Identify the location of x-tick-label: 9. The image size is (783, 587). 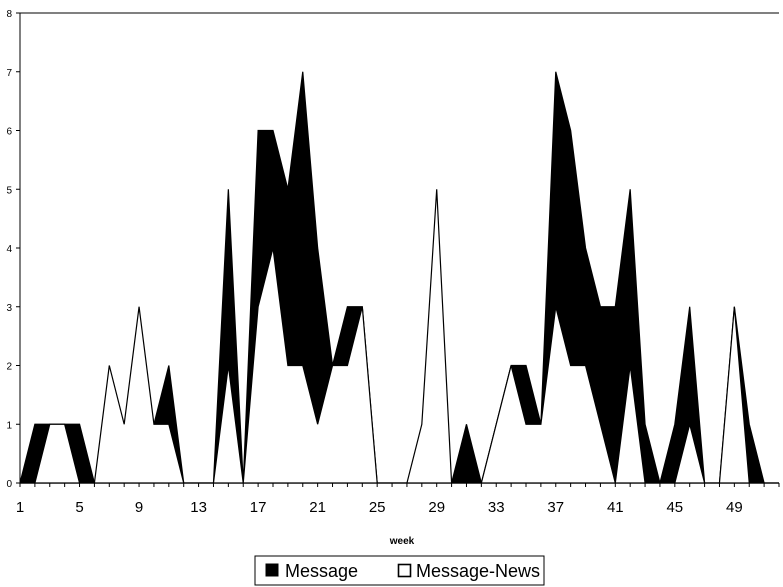
(139, 507).